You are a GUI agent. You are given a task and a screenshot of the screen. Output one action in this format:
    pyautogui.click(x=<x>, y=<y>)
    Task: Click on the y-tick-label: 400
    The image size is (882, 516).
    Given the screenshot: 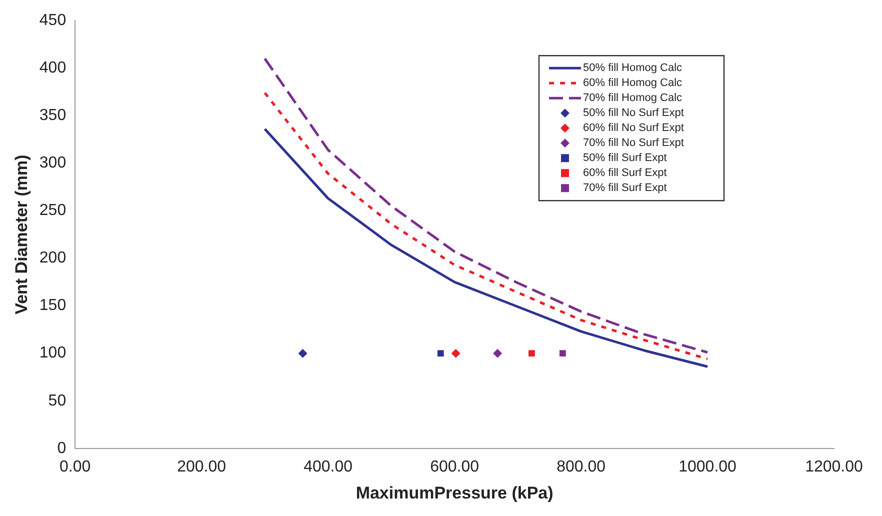 What is the action you would take?
    pyautogui.click(x=52, y=68)
    